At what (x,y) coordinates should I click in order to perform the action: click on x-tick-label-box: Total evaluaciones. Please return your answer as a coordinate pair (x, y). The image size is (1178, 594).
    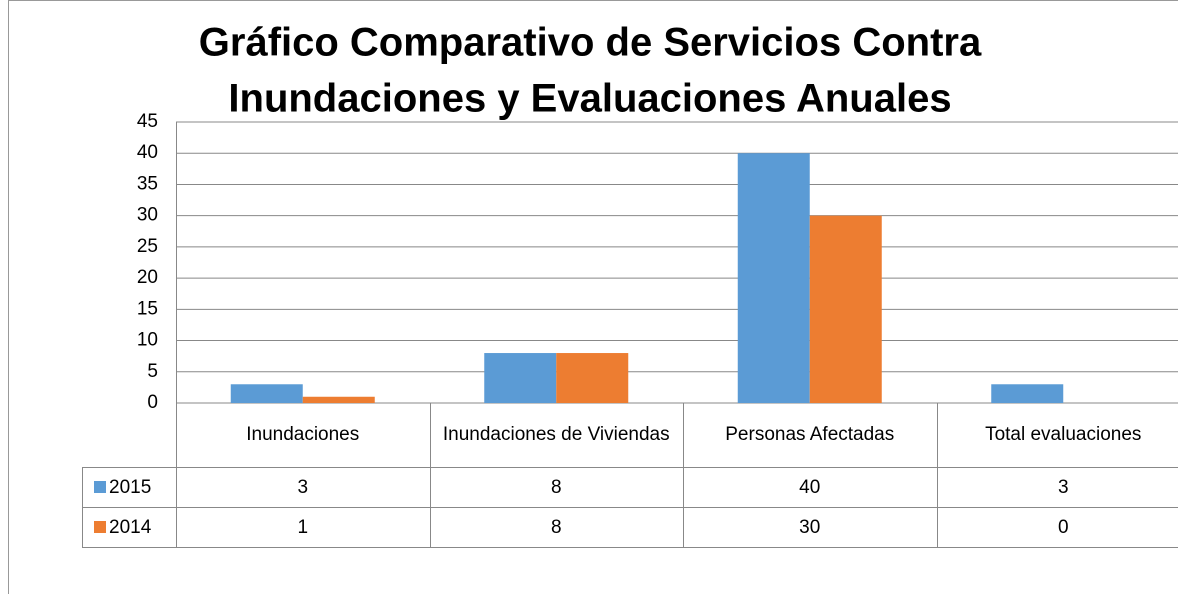
    Looking at the image, I should click on (1063, 435).